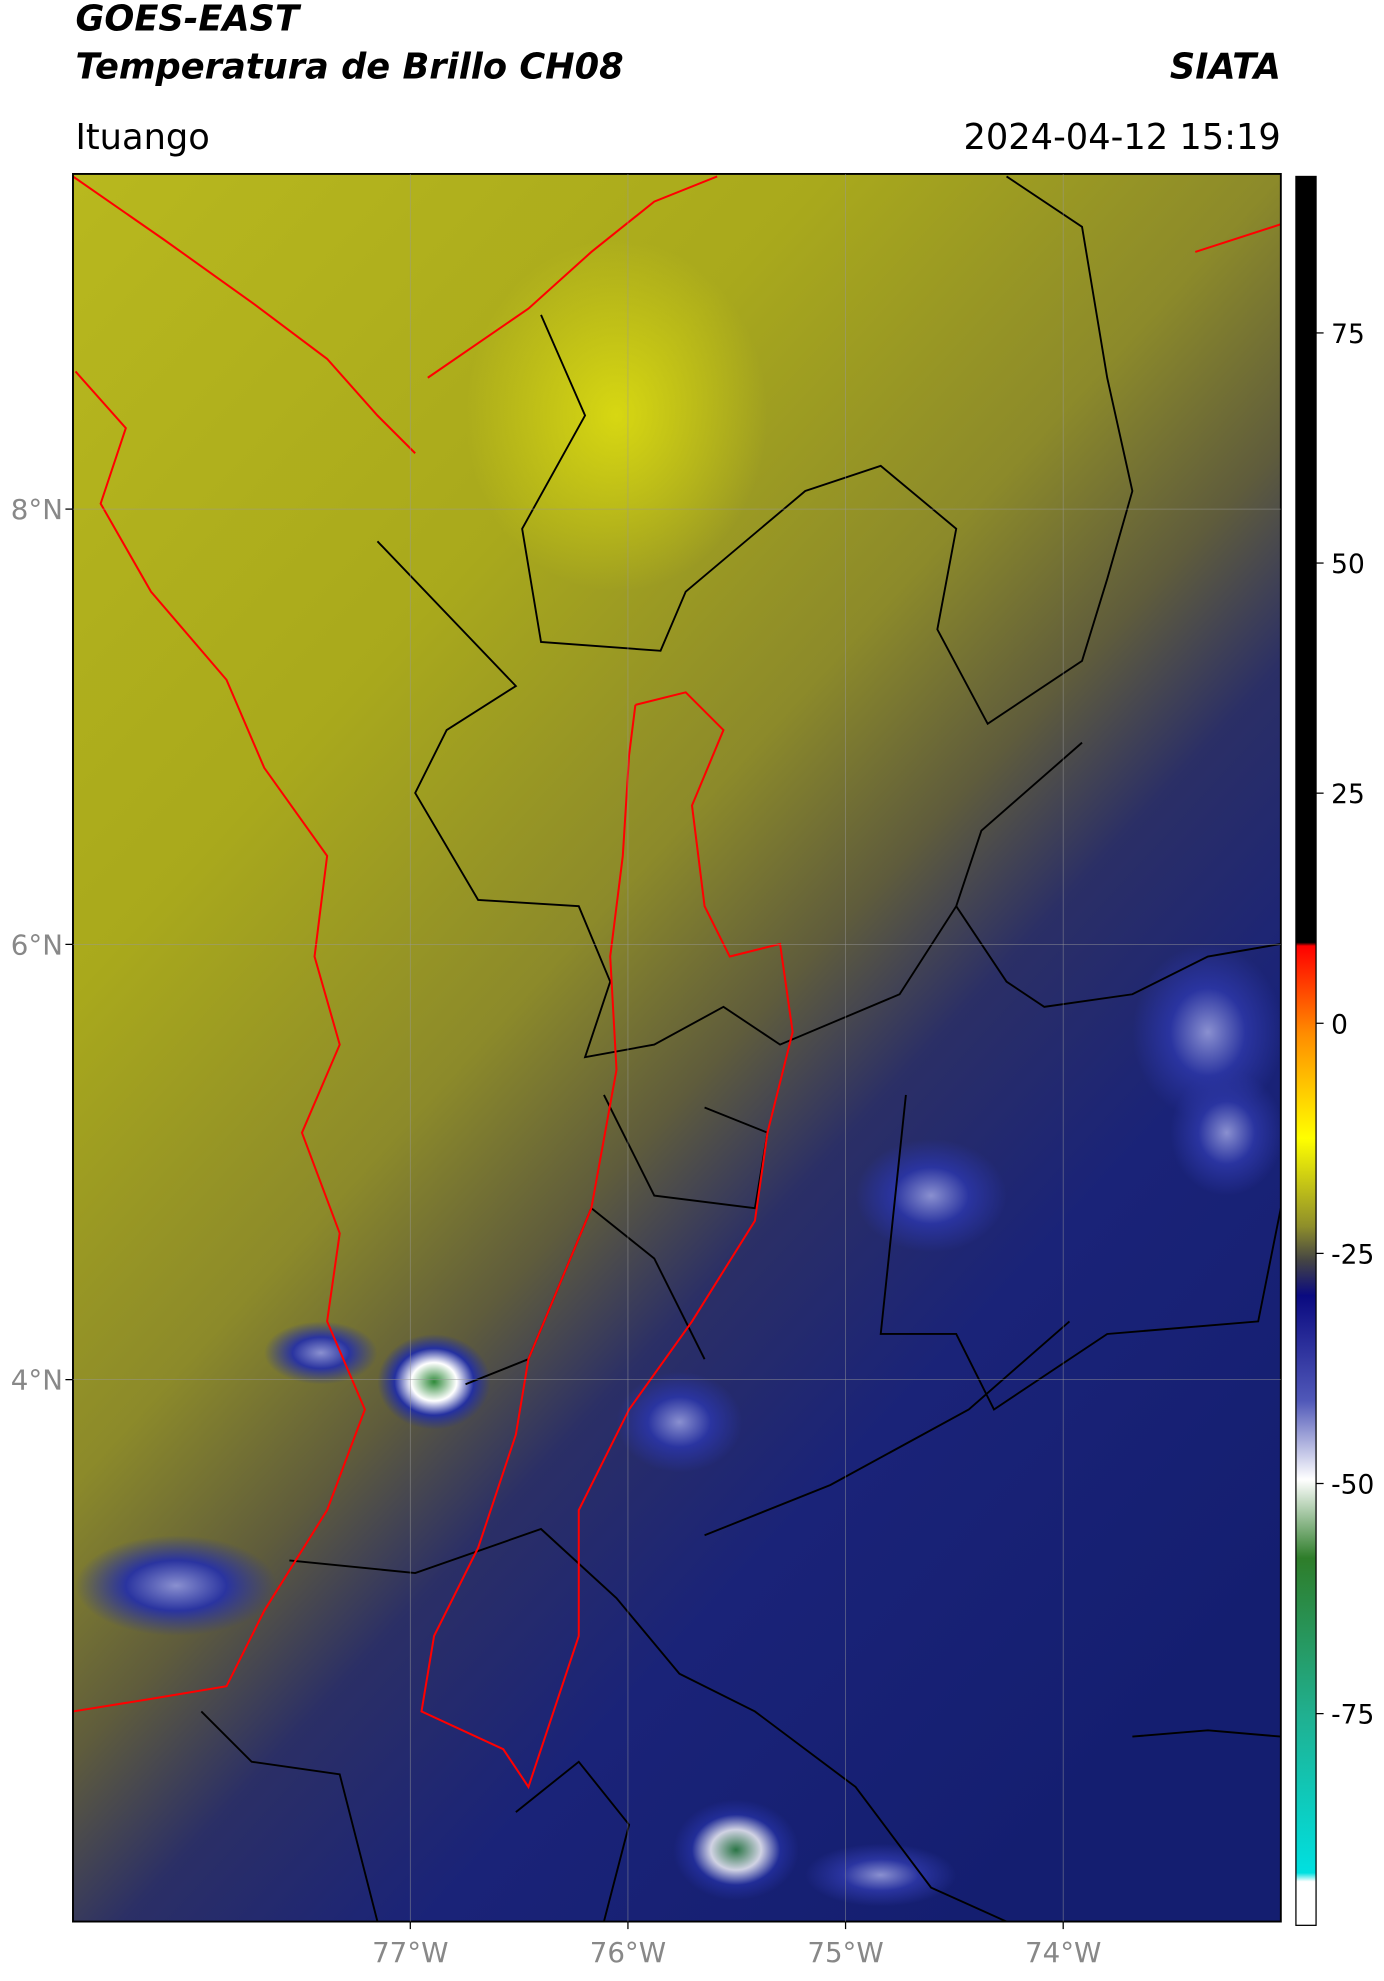  What do you see at coordinates (142, 137) in the screenshot?
I see `location: Ituango` at bounding box center [142, 137].